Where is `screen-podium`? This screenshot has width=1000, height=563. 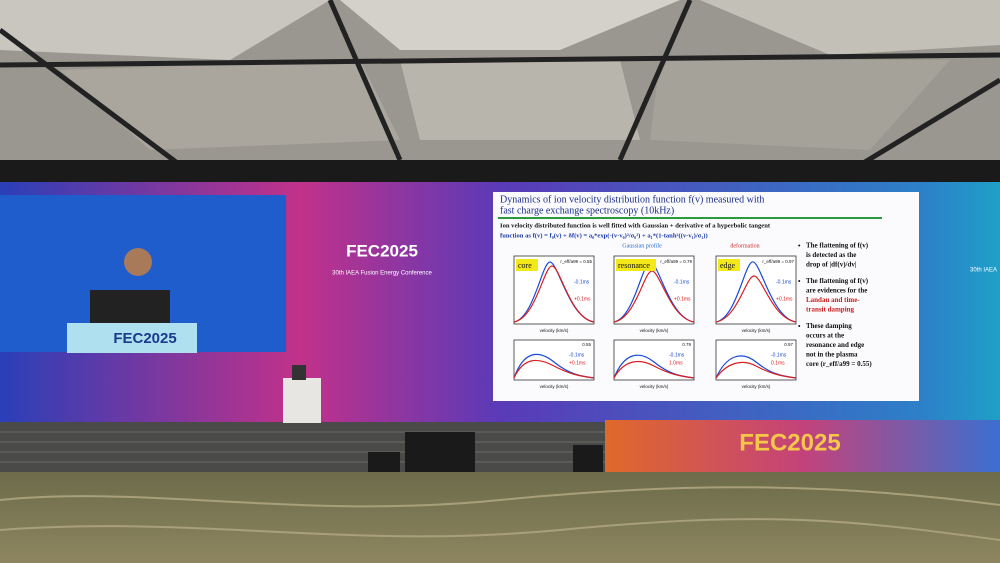
screen-podium is located at coordinates (132, 338).